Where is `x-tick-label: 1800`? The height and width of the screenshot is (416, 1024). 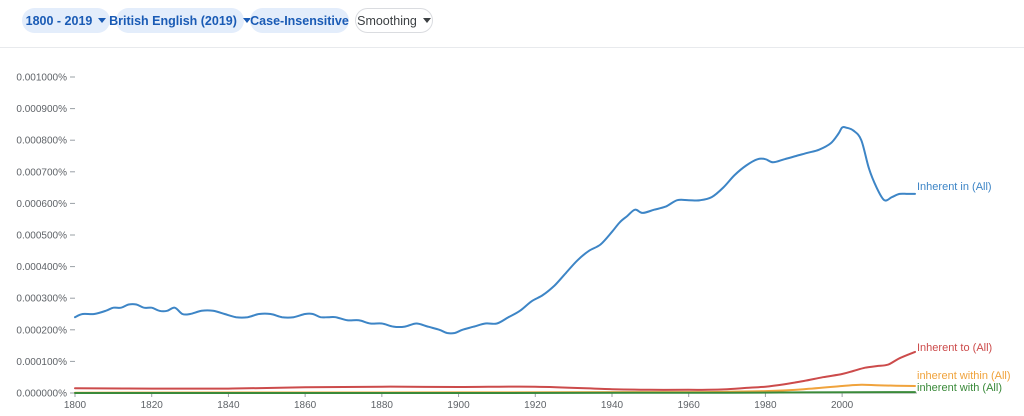 x-tick-label: 1800 is located at coordinates (75, 405).